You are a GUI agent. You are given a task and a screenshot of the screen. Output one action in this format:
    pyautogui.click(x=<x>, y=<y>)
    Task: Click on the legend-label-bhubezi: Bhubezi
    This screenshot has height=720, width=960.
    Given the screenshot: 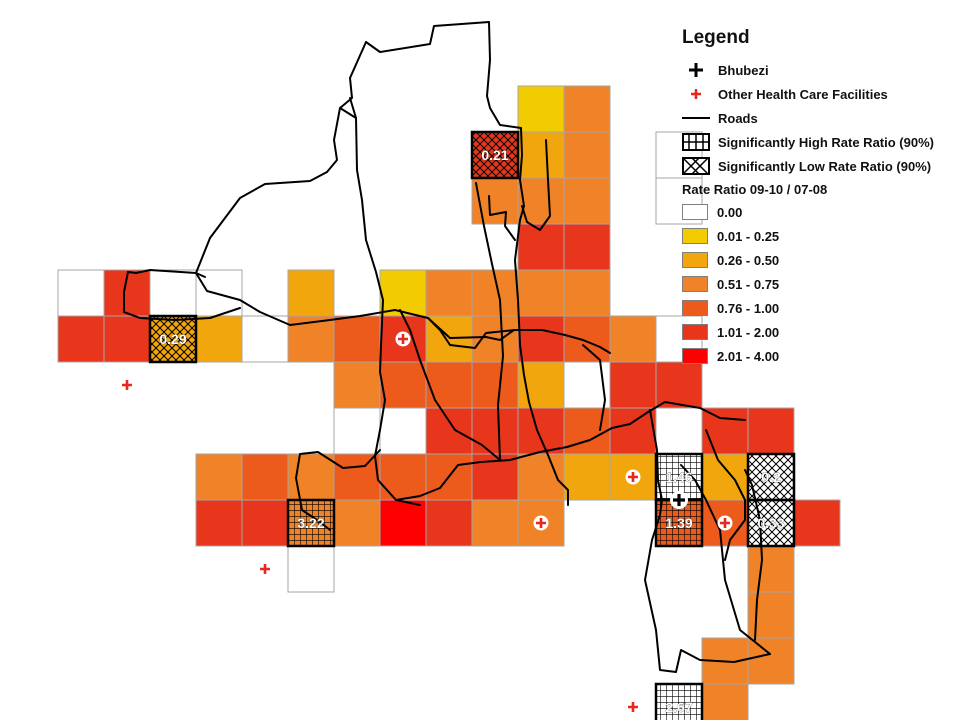 What is the action you would take?
    pyautogui.click(x=743, y=70)
    